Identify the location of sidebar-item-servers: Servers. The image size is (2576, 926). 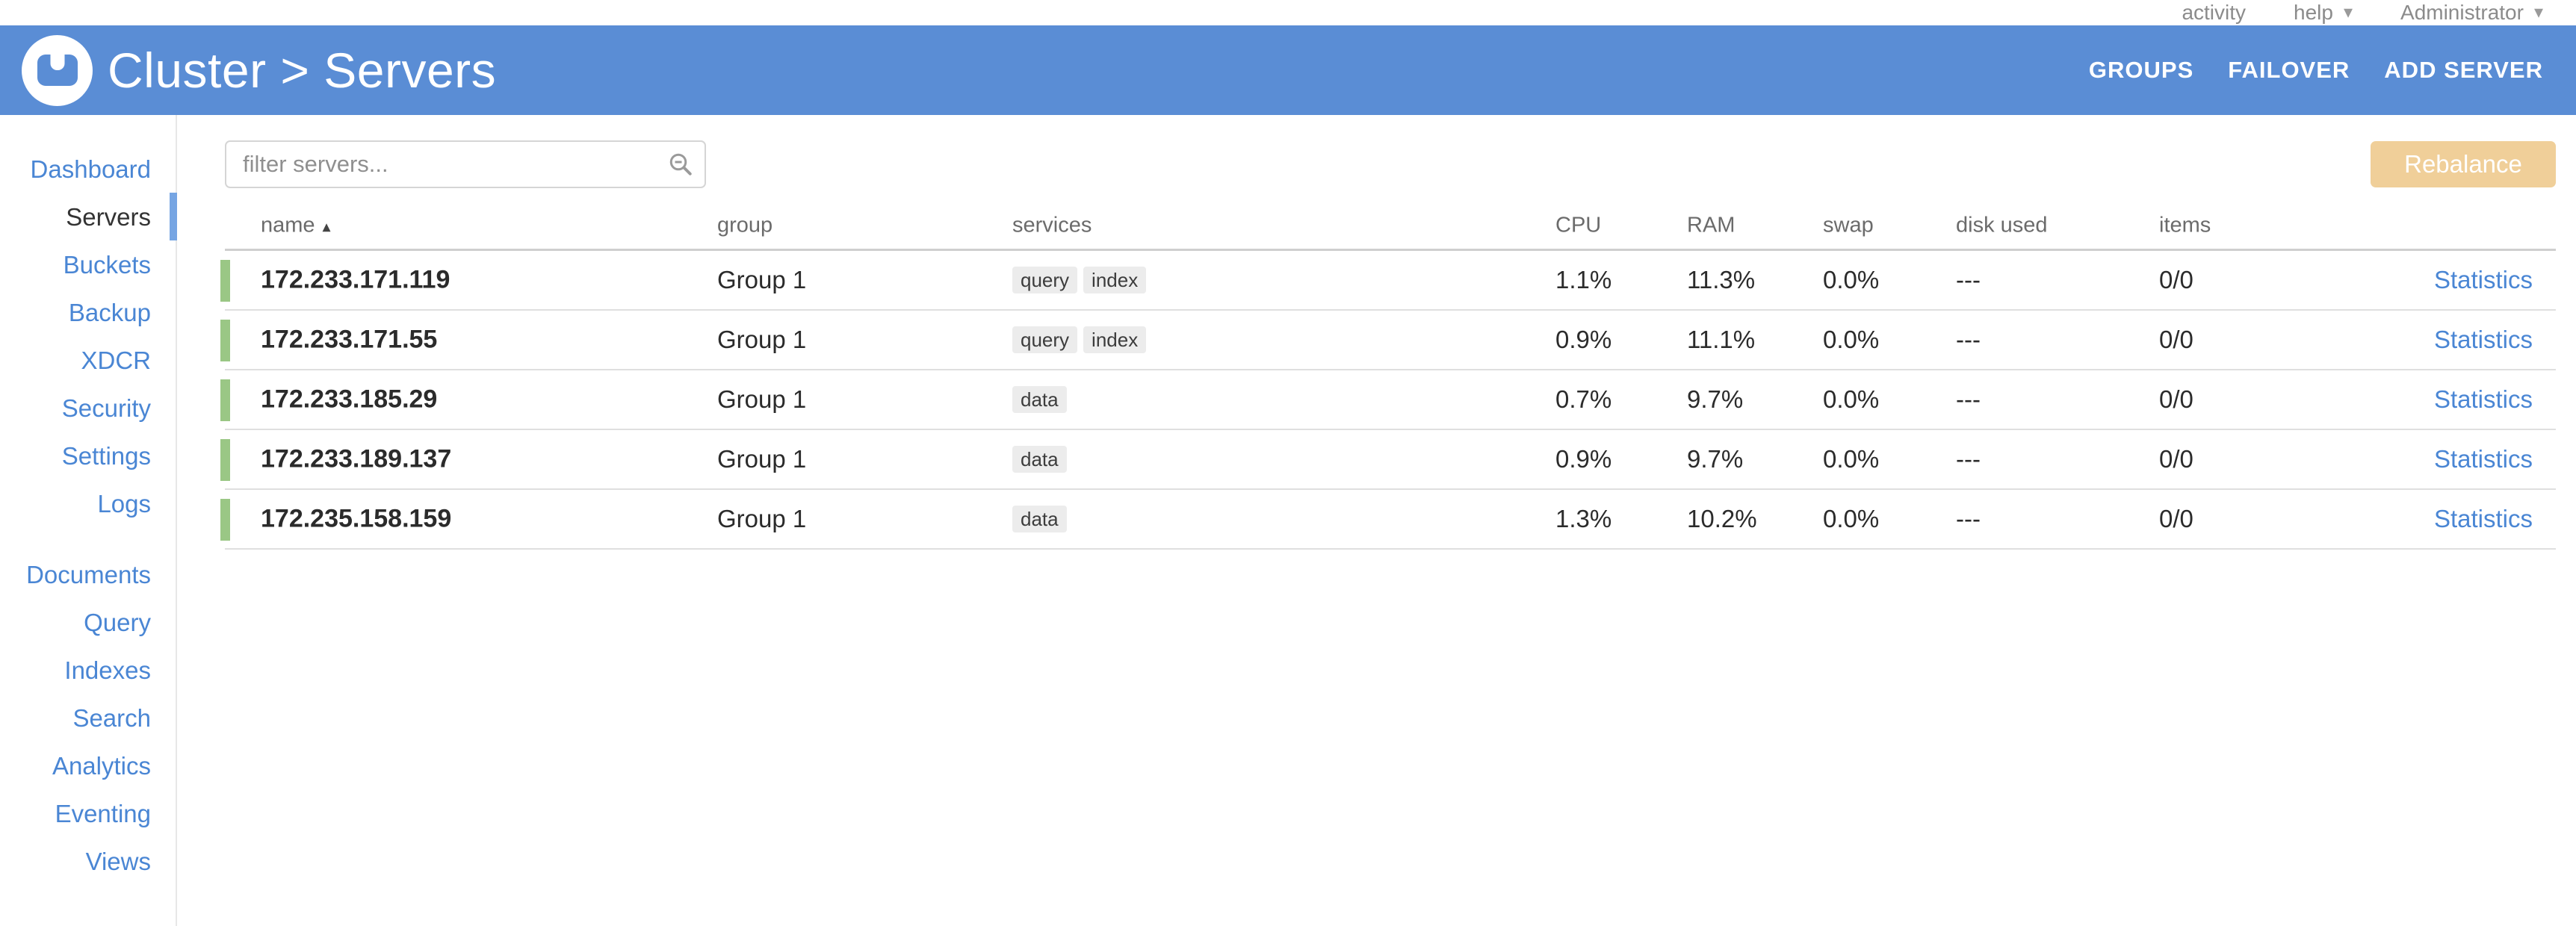
(108, 217).